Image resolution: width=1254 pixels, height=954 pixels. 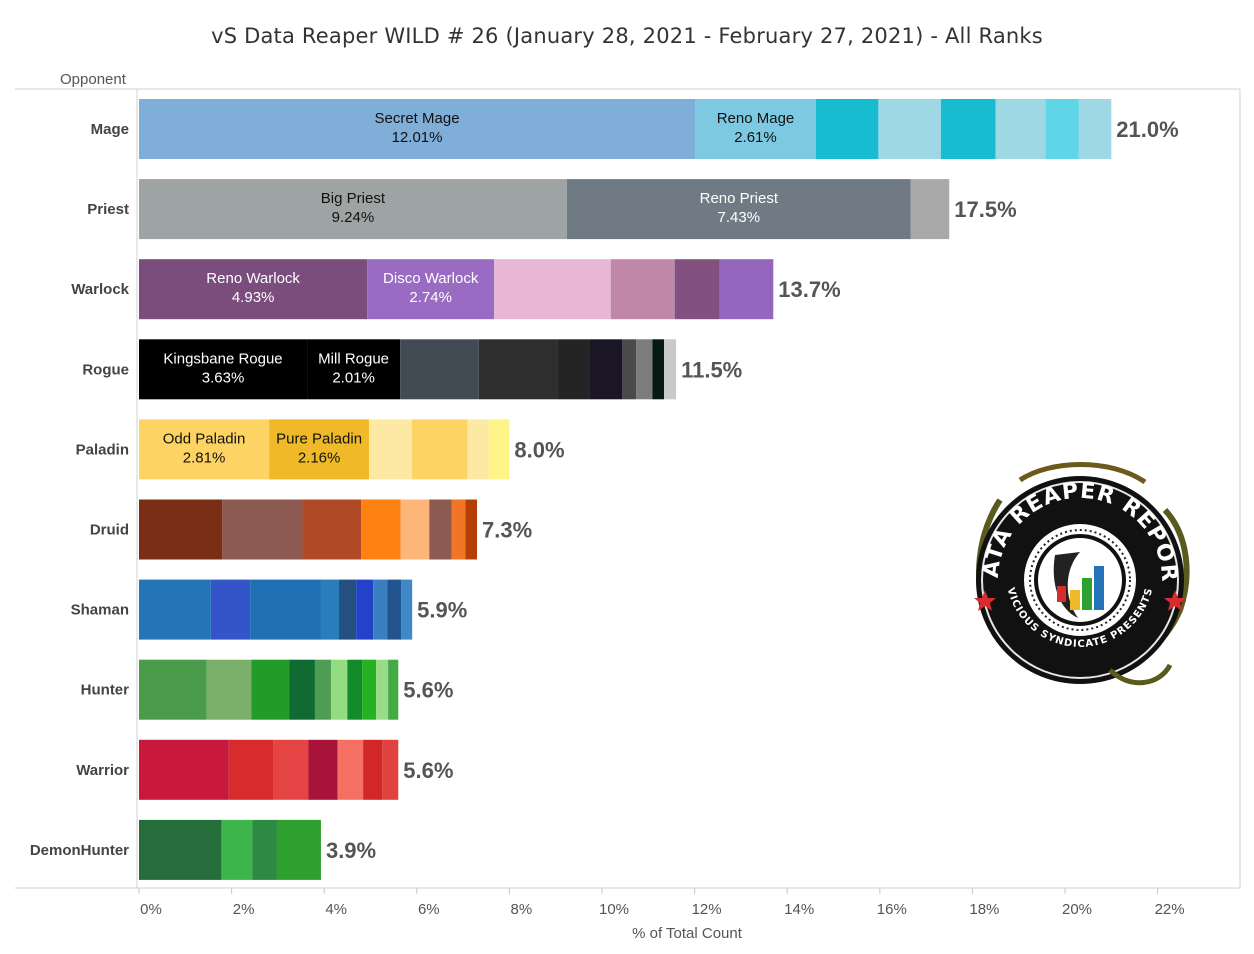 What do you see at coordinates (522, 909) in the screenshot?
I see `x-tick-label: 8%` at bounding box center [522, 909].